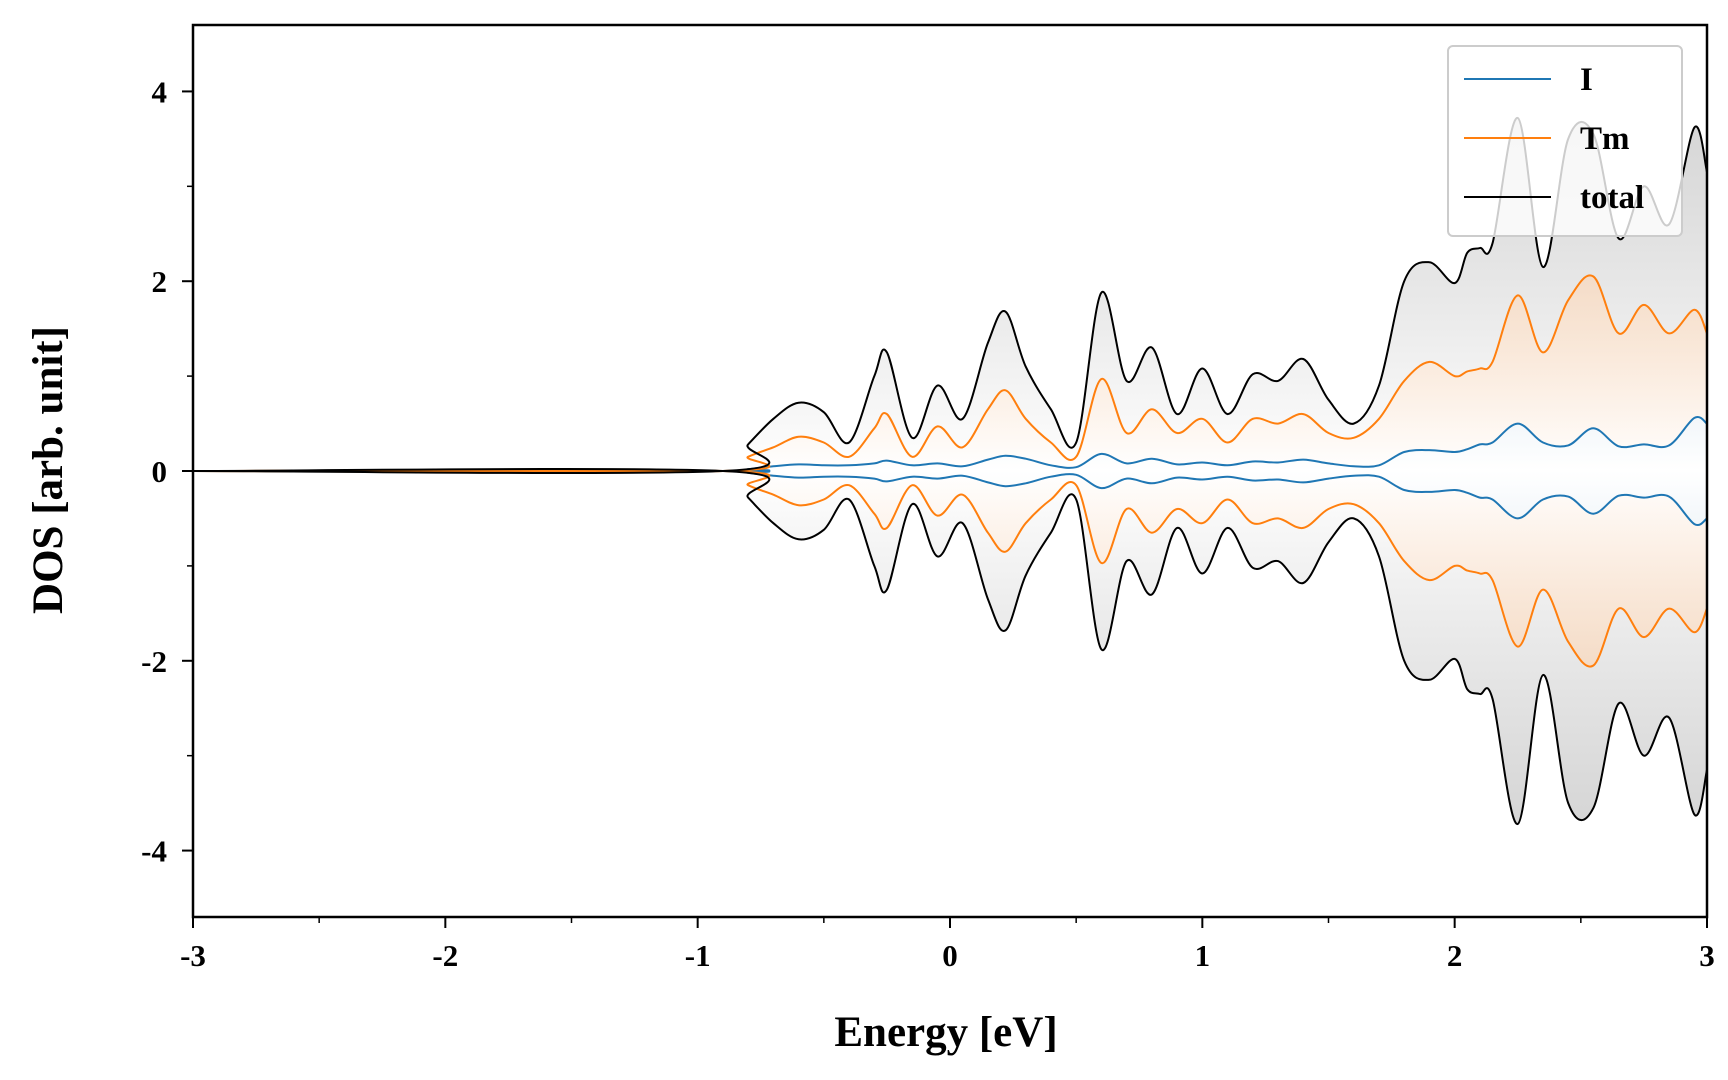 This screenshot has height=1080, width=1728. I want to click on x-tick-label: 0, so click(950, 955).